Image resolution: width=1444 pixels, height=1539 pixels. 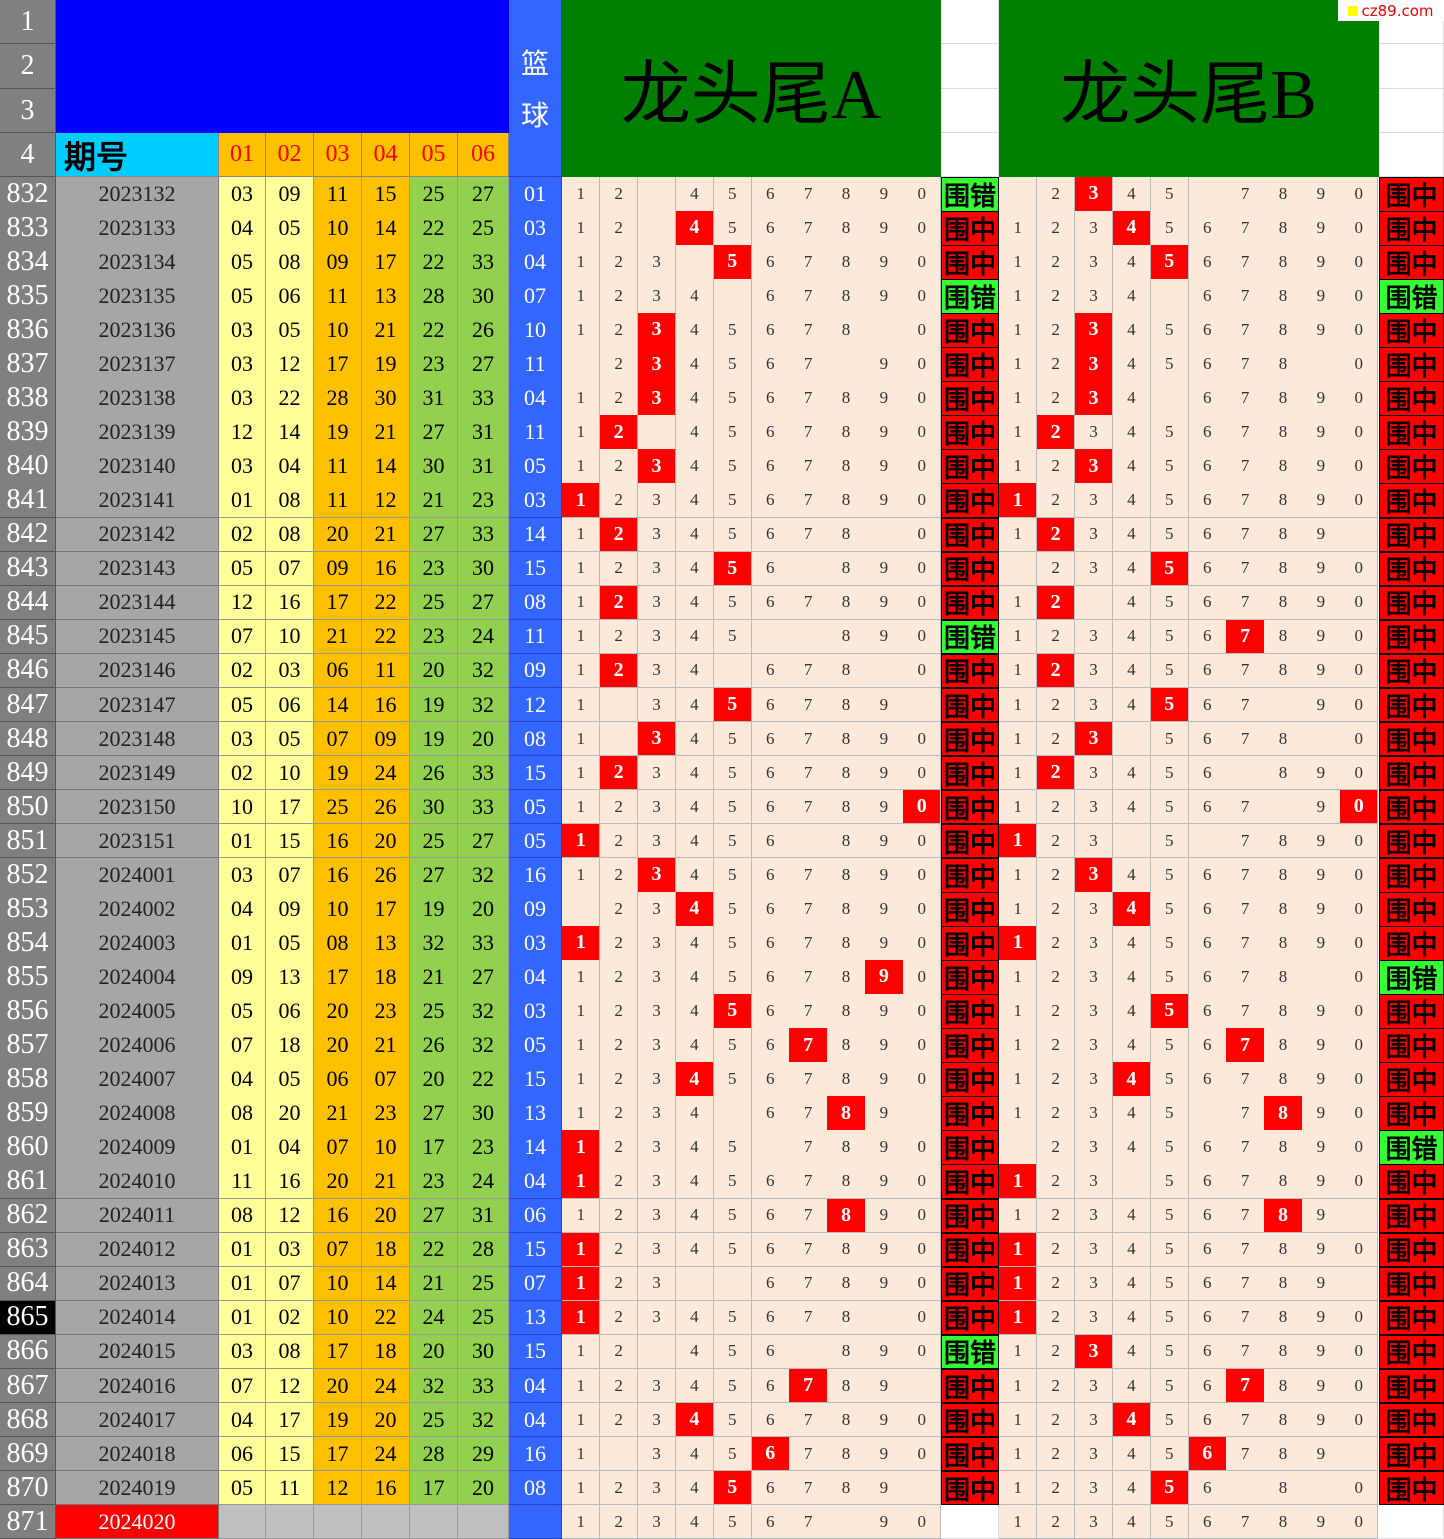 What do you see at coordinates (483, 637) in the screenshot?
I see `red-ball: 24` at bounding box center [483, 637].